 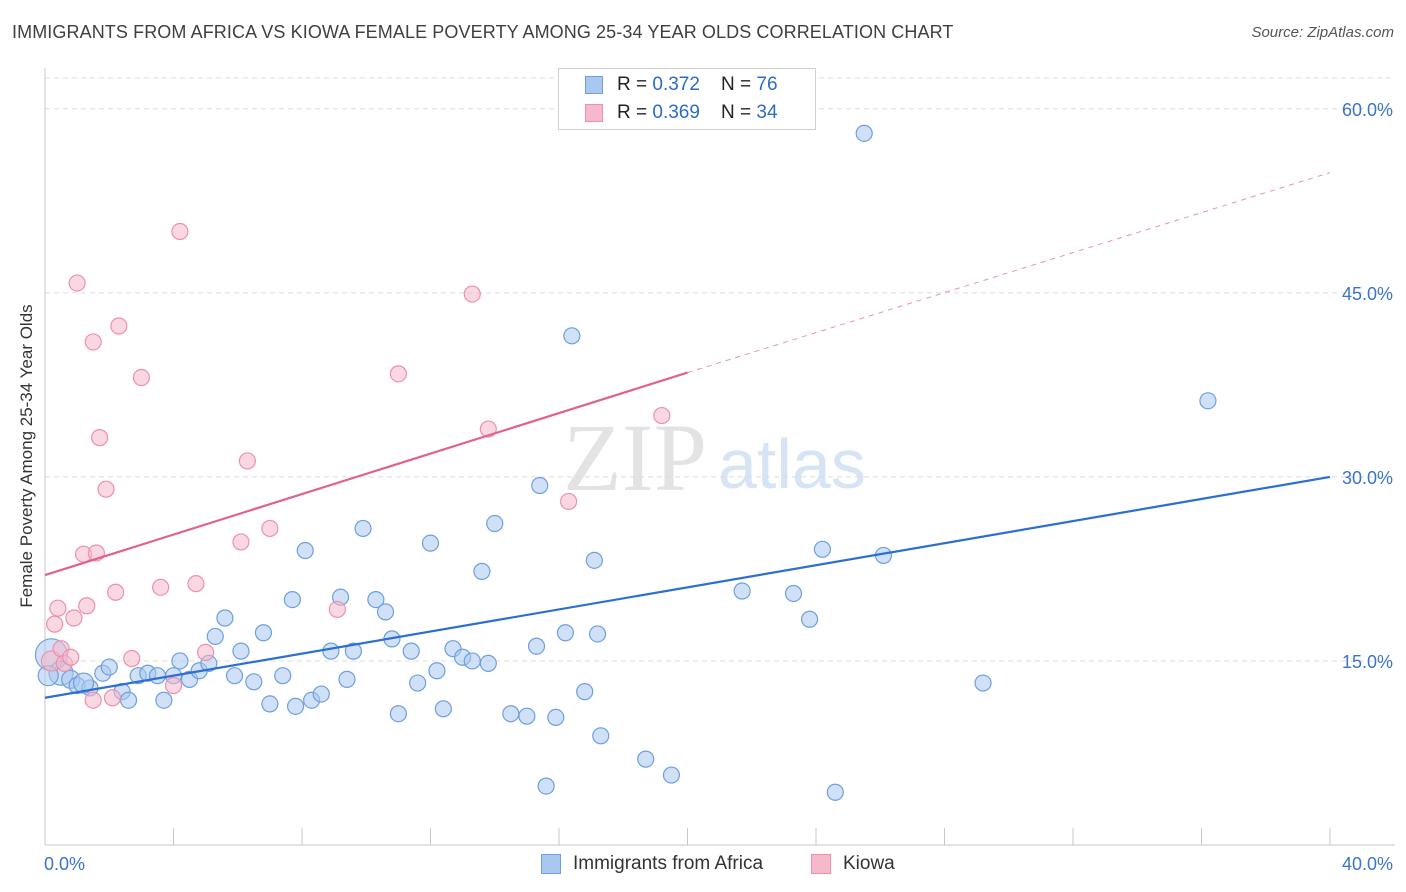 I want to click on bottom-legend-kiowa: Kiowa, so click(x=853, y=864).